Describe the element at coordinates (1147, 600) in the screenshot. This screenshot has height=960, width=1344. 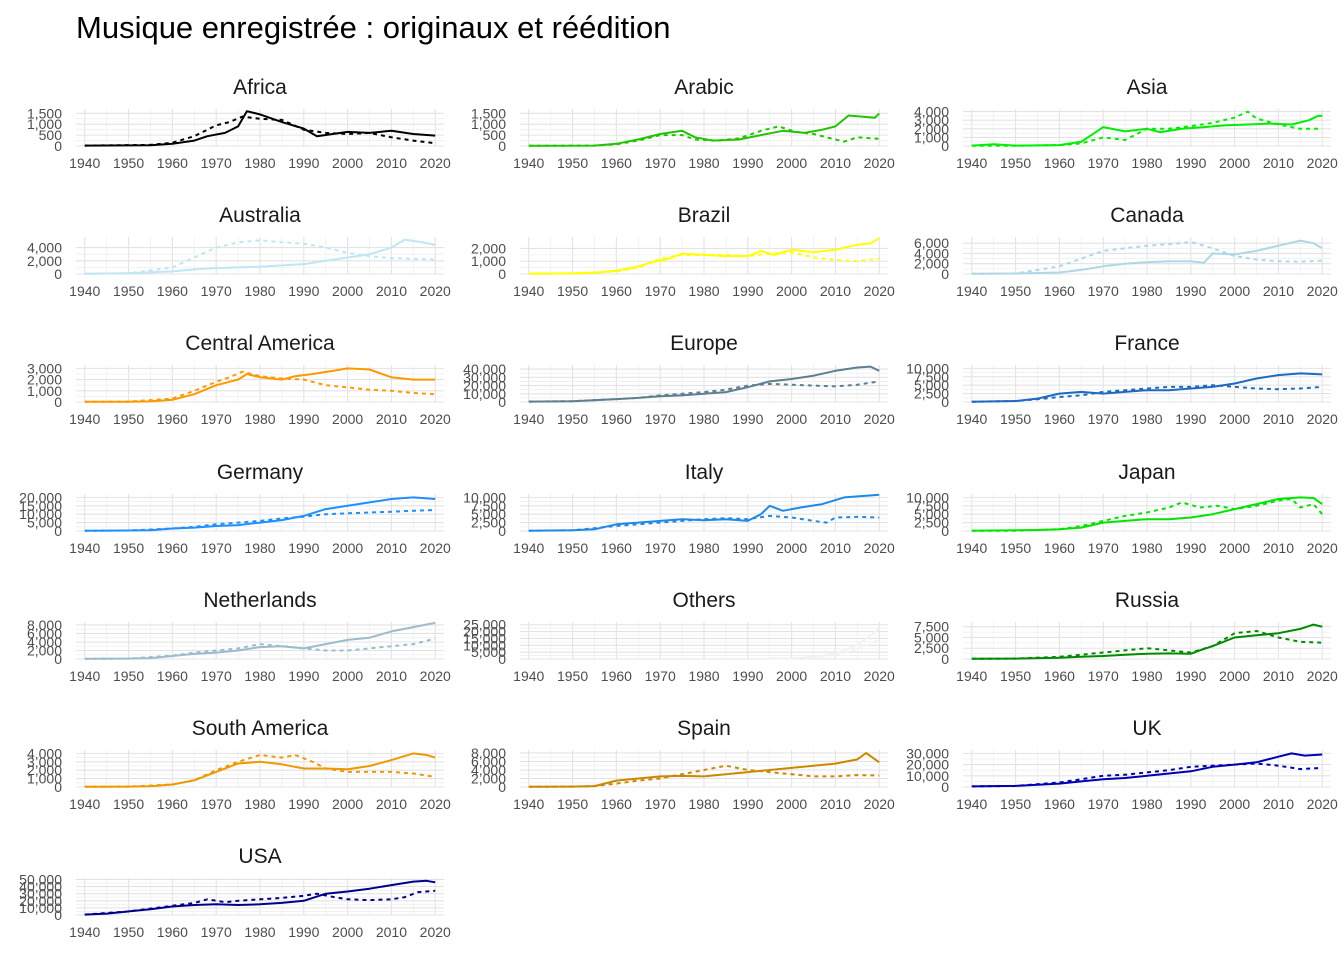
I see `panel-title: Russia` at that location.